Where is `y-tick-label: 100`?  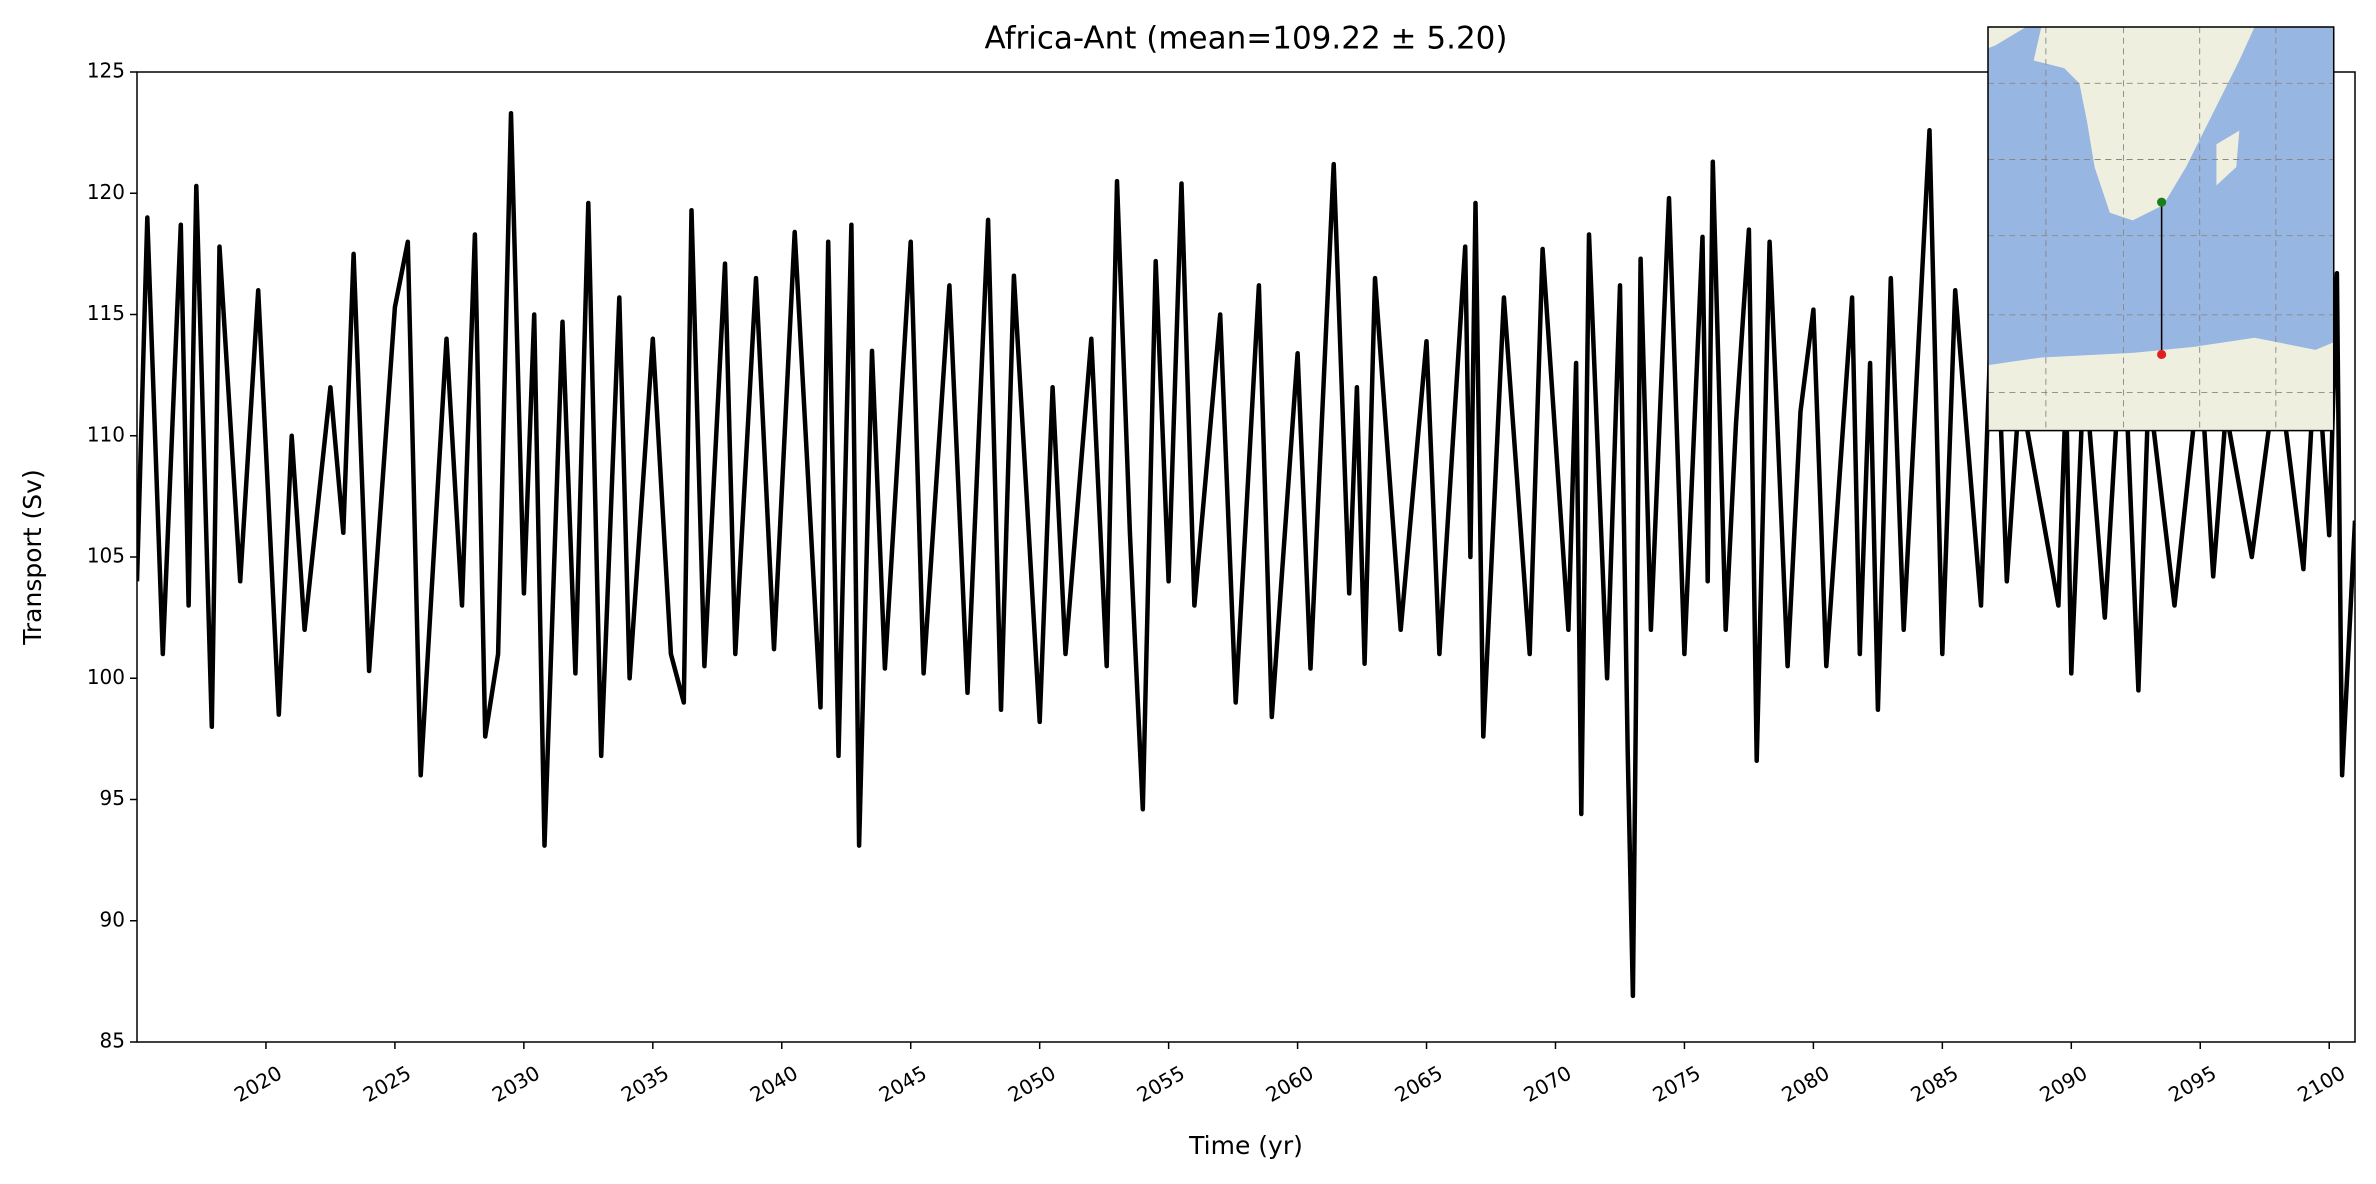 y-tick-label: 100 is located at coordinates (106, 677).